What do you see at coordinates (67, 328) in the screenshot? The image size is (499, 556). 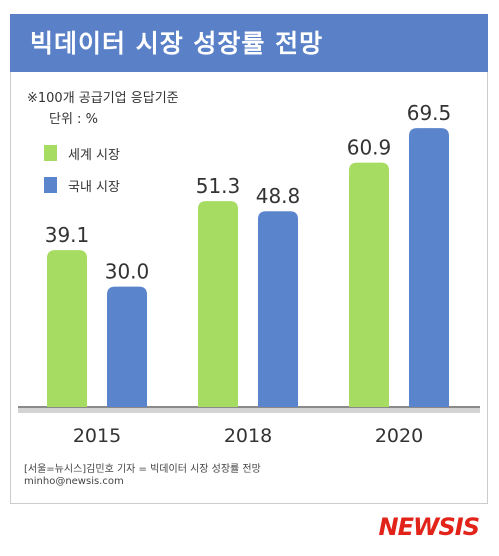 I see `bar-world-2015` at bounding box center [67, 328].